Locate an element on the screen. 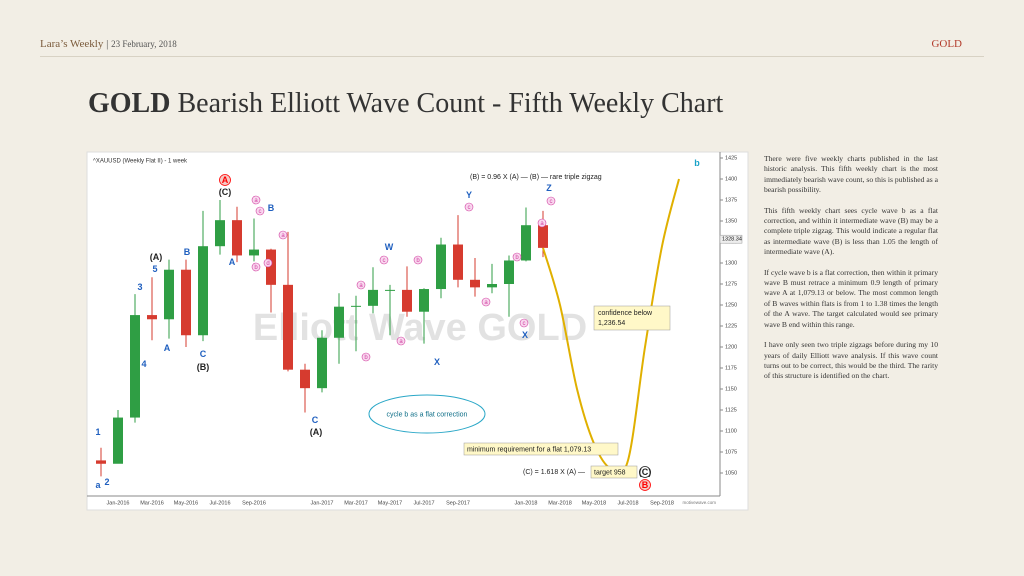  x-tick-label: Jan-2016 is located at coordinates (118, 503).